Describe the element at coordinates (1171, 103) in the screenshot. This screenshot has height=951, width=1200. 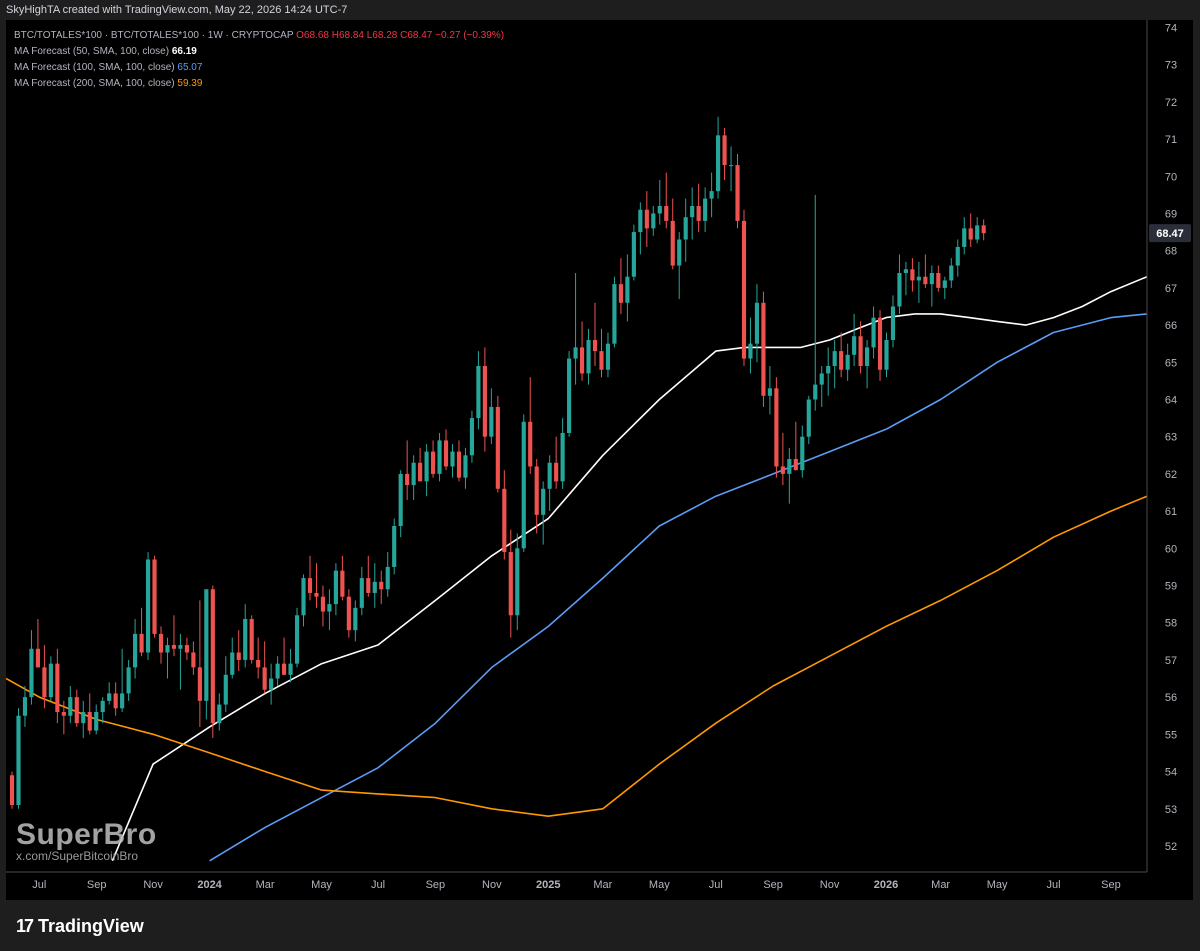
I see `y-tick-label: 72` at that location.